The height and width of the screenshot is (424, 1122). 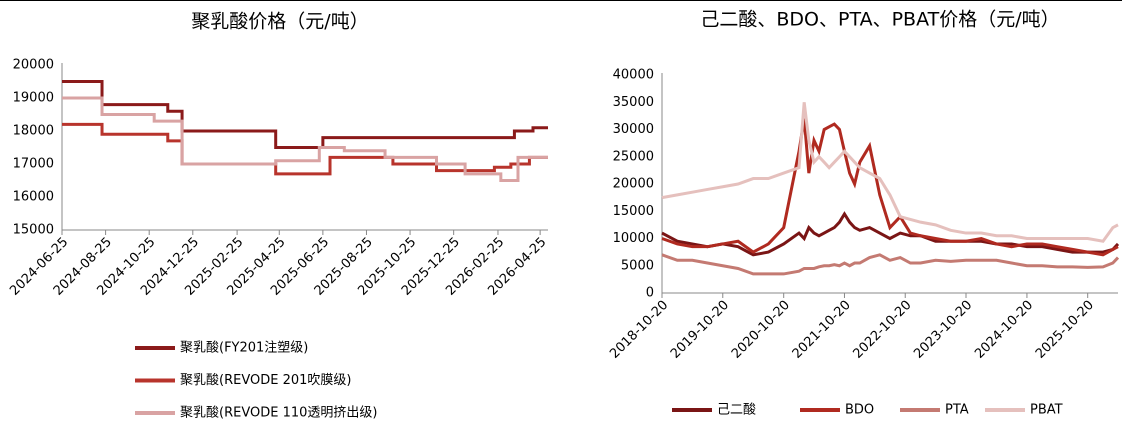 I want to click on x-tick-label: 2021-10-20, so click(x=822, y=330).